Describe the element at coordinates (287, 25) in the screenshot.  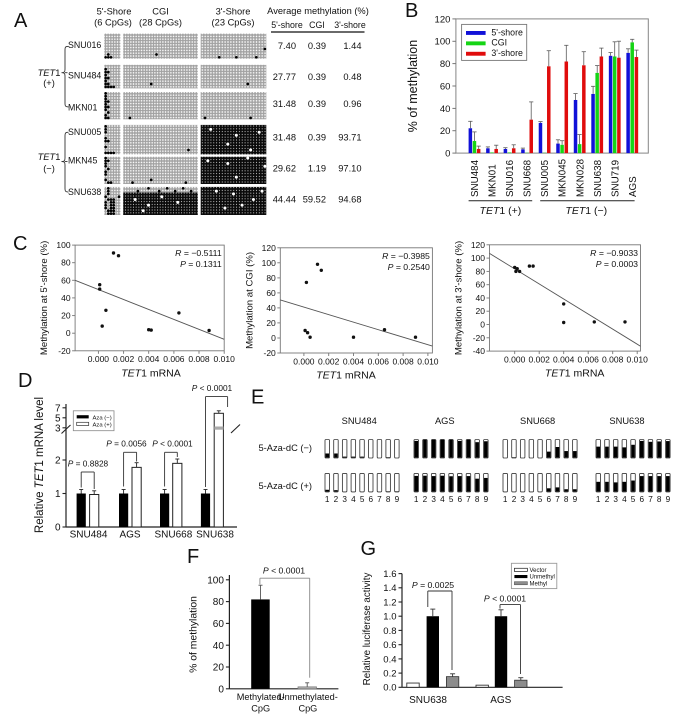
I see `svg-text: 5'-shore` at that location.